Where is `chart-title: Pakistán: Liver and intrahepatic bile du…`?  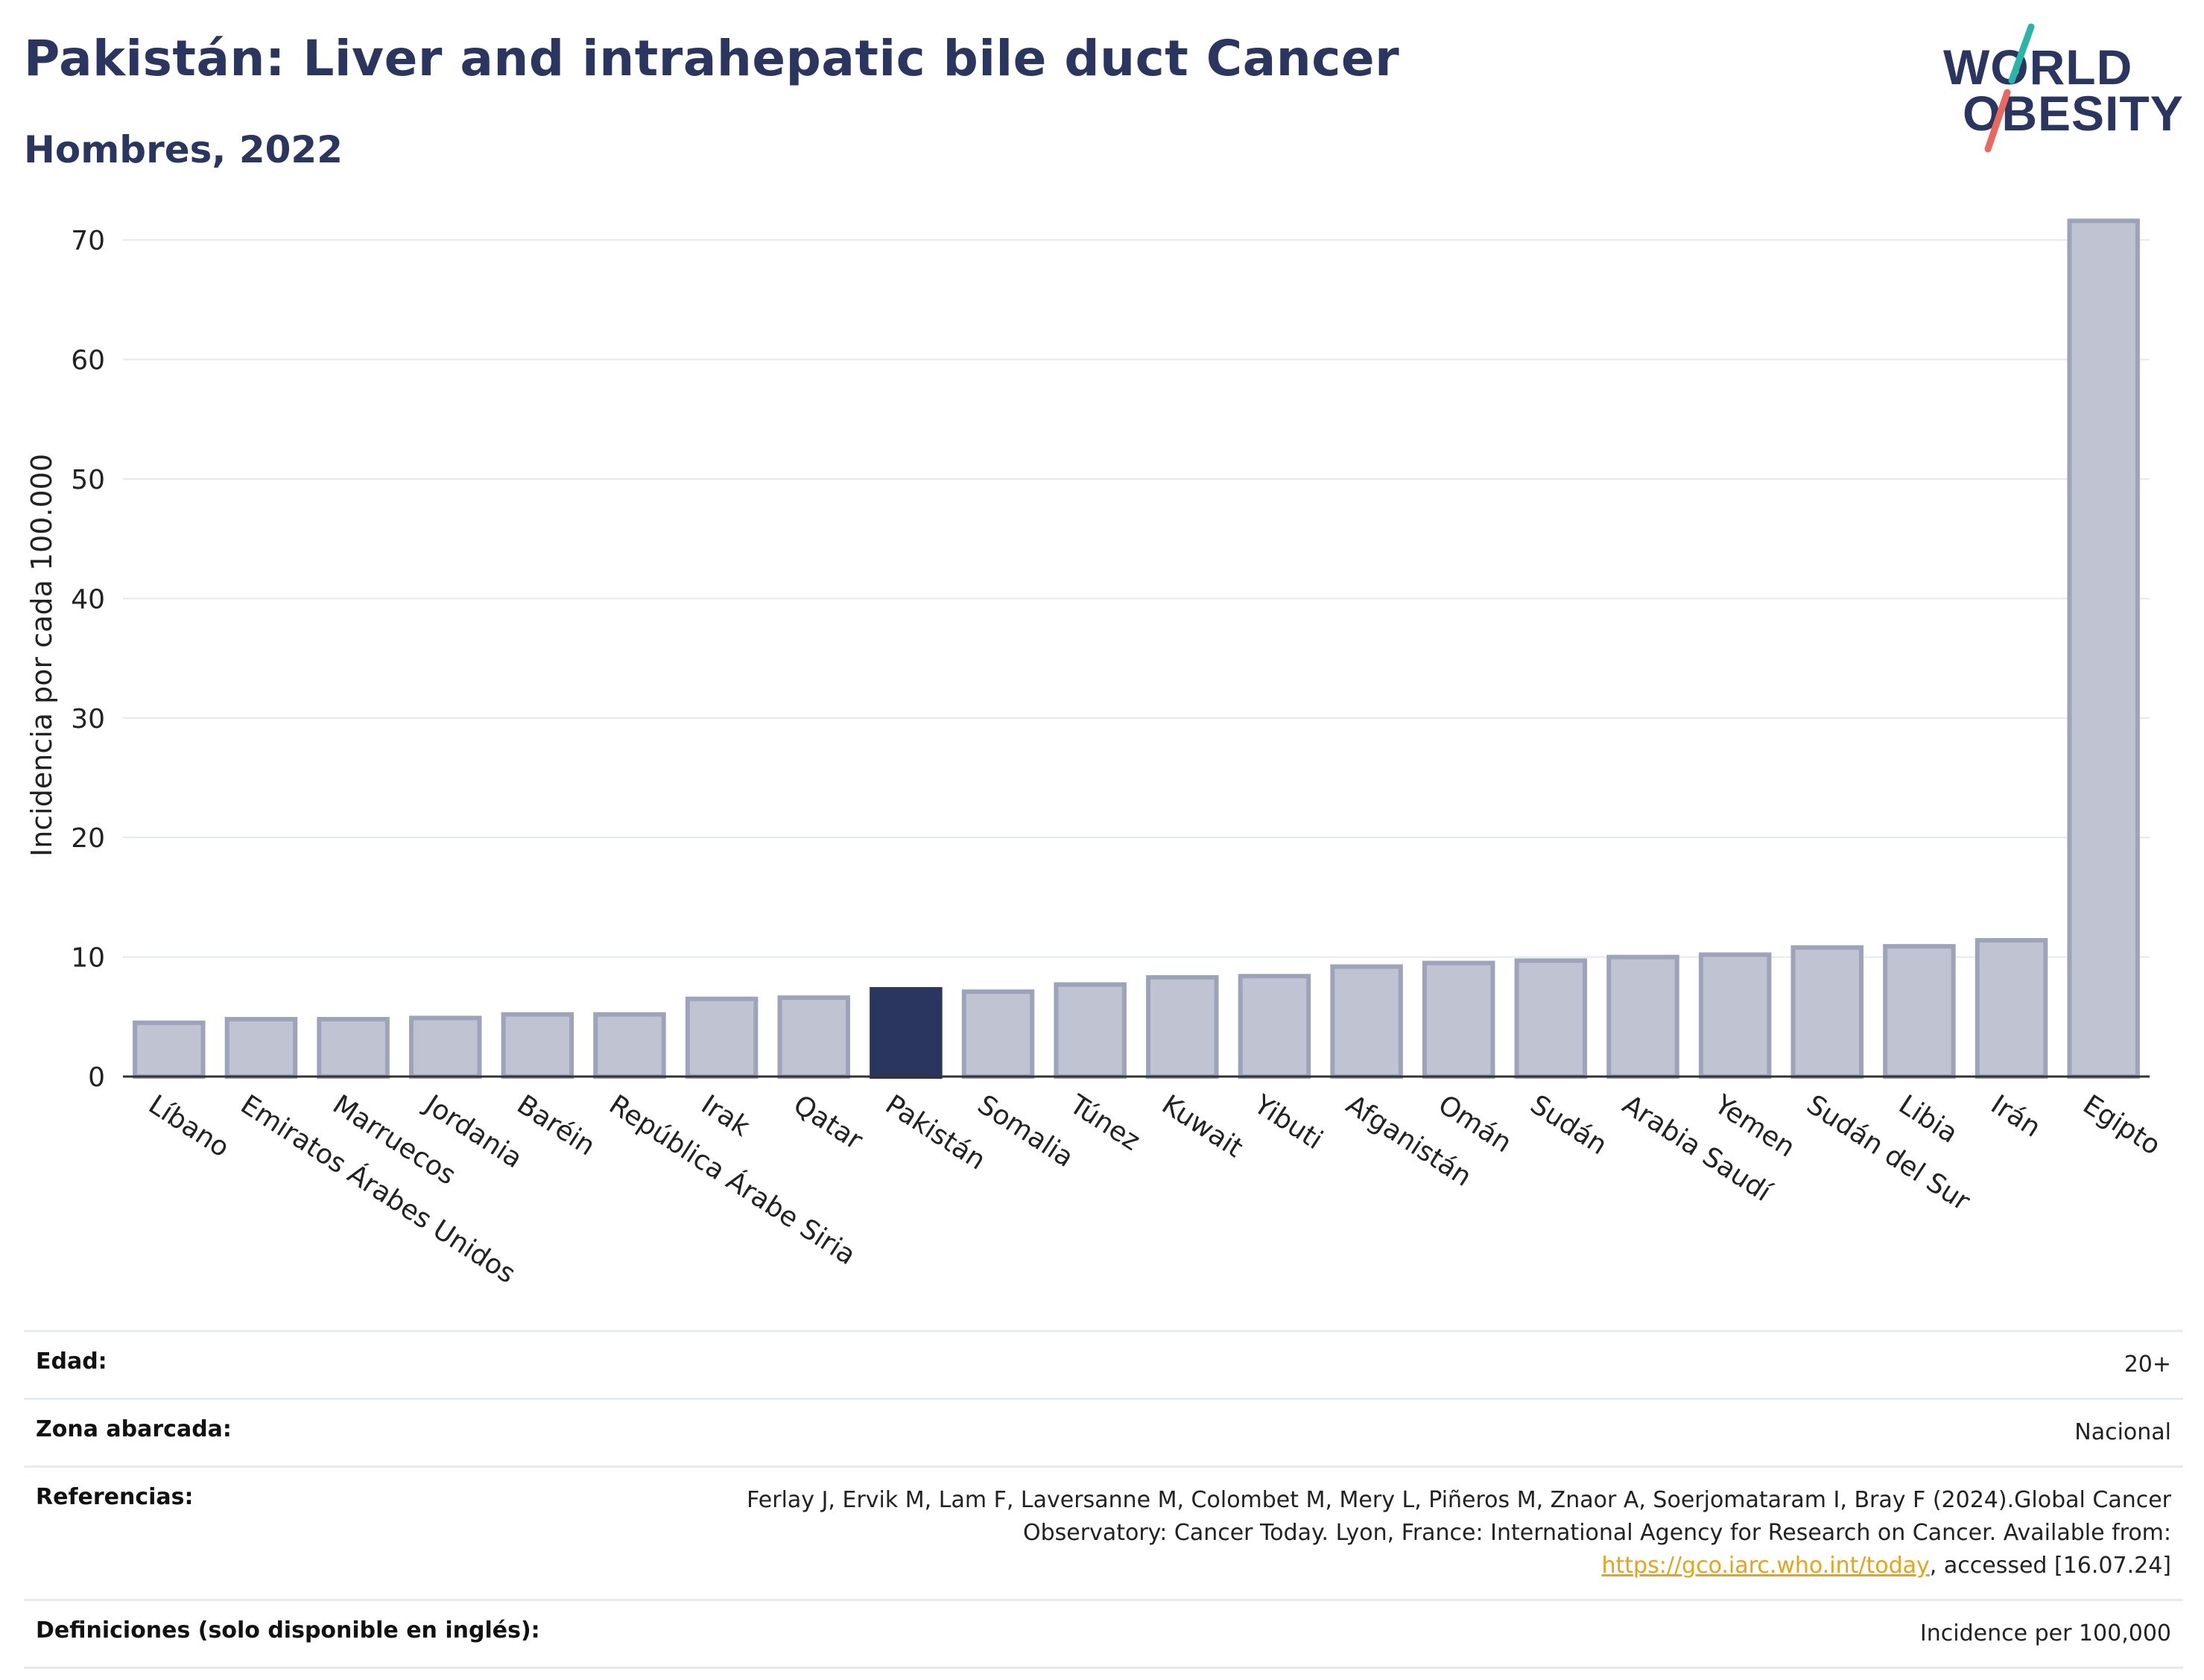 chart-title: Pakistán: Liver and intrahepatic bile du… is located at coordinates (712, 58).